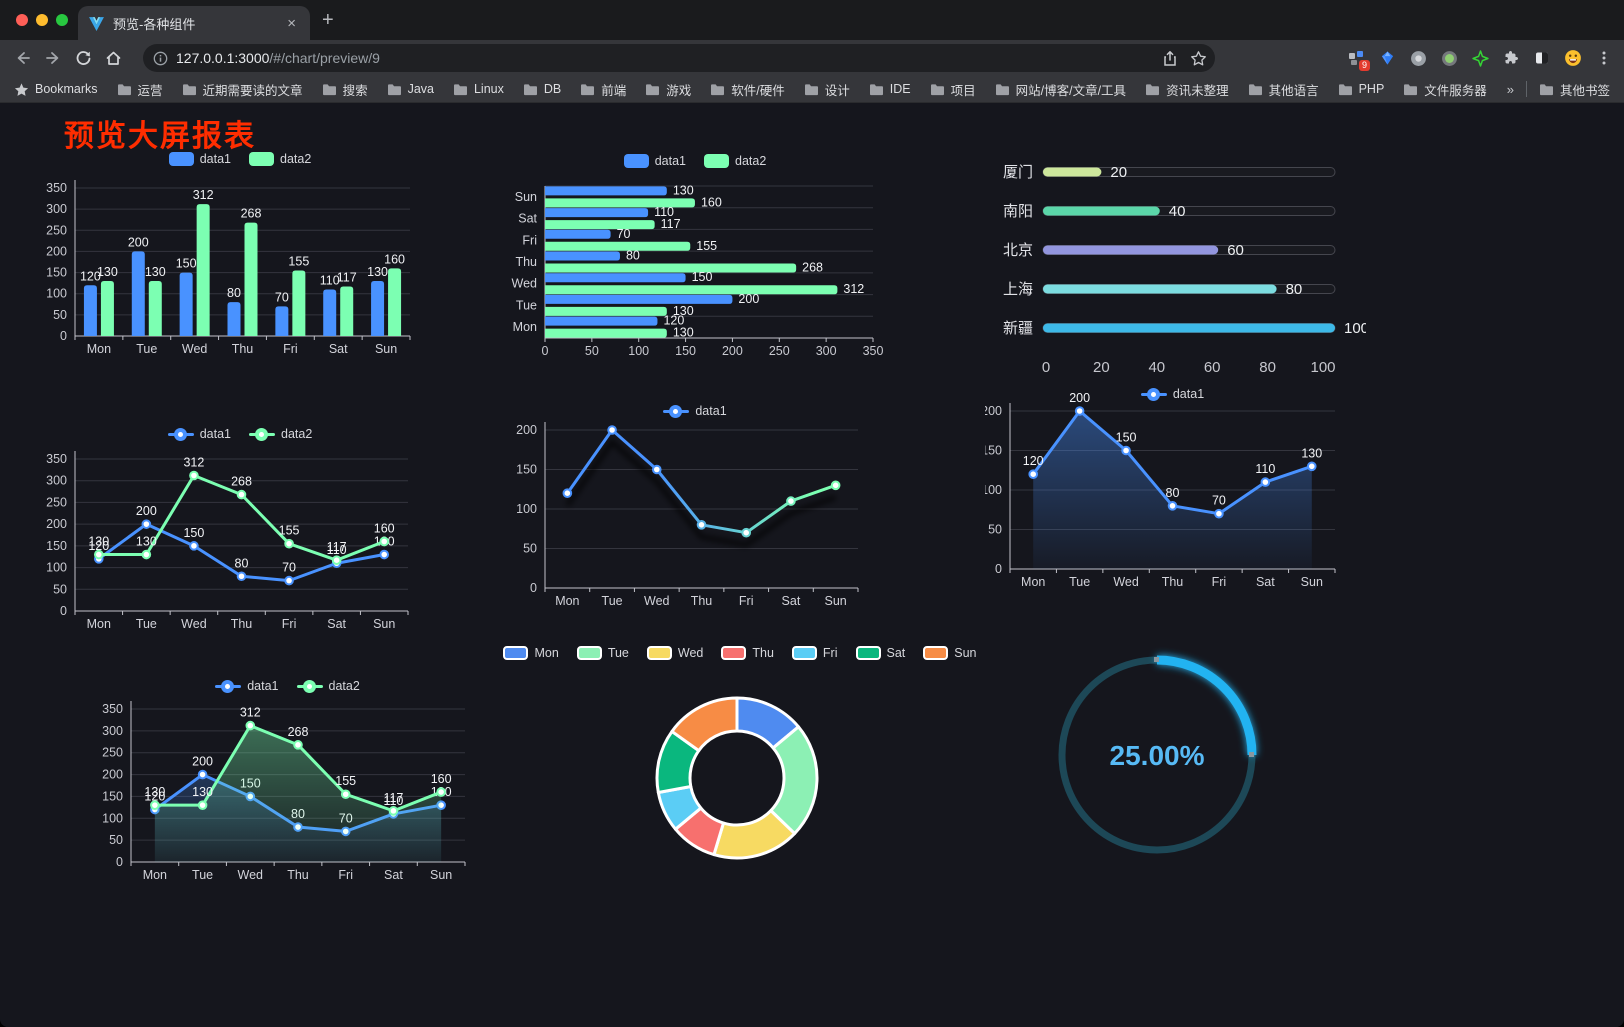  Describe the element at coordinates (1018, 211) in the screenshot. I see `svg-text: 南阳` at that location.